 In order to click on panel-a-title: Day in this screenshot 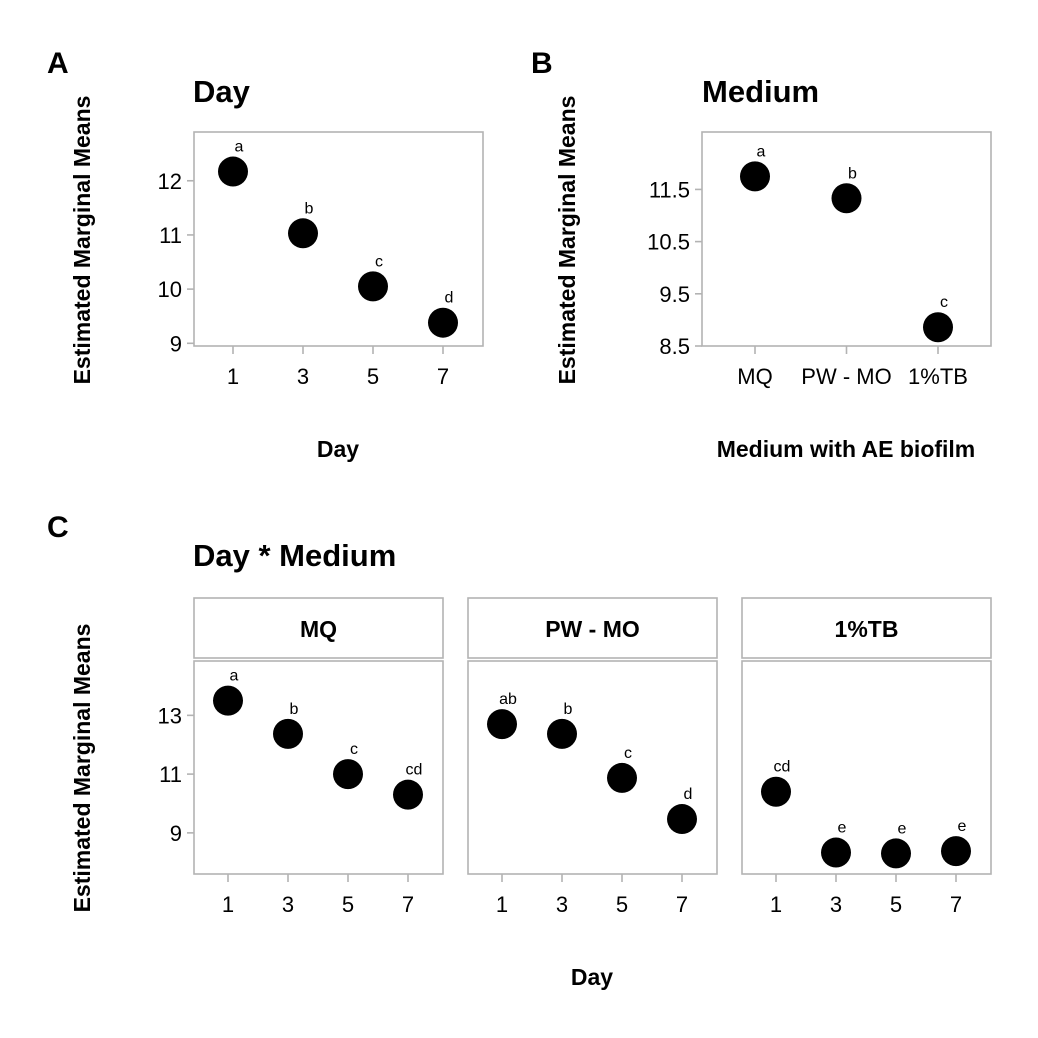, I will do `click(222, 91)`.